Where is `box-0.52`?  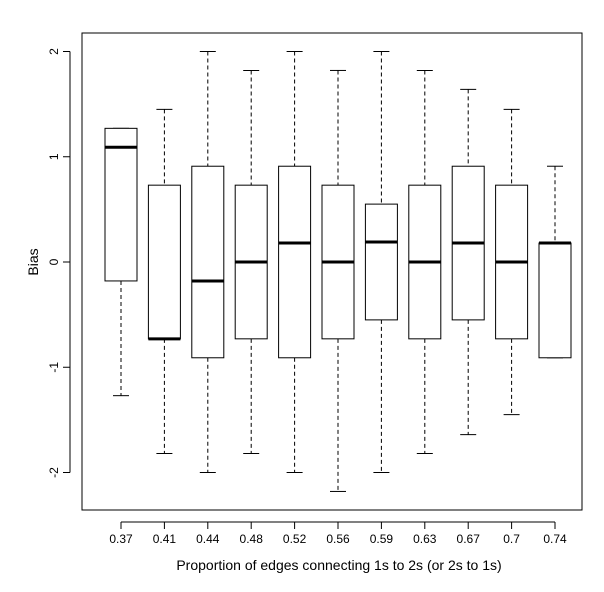 box-0.52 is located at coordinates (295, 262).